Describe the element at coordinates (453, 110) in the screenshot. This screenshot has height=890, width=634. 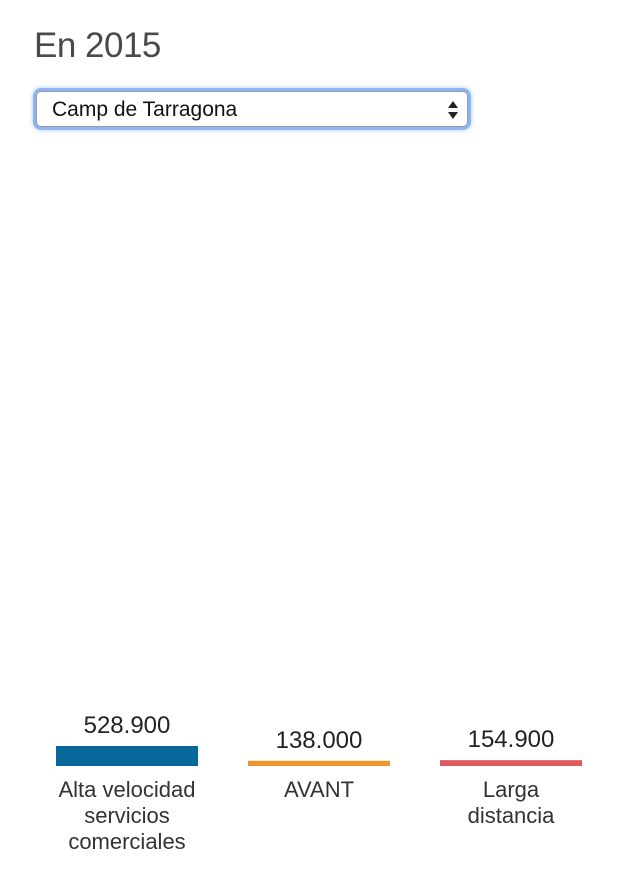
I see `select-arrows-icon` at that location.